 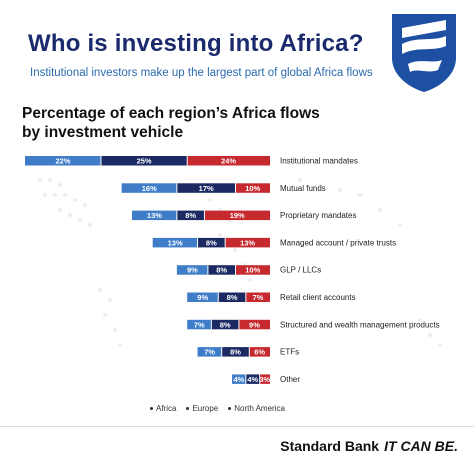 I want to click on footer-brand: Standard Bank, so click(x=330, y=446).